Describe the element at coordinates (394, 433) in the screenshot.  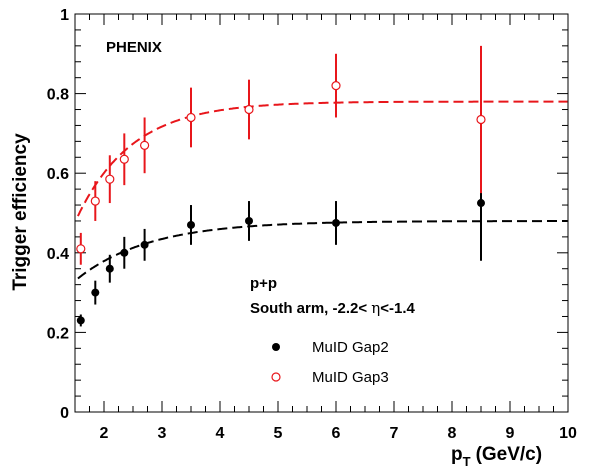
I see `x-tick-label: 7` at that location.